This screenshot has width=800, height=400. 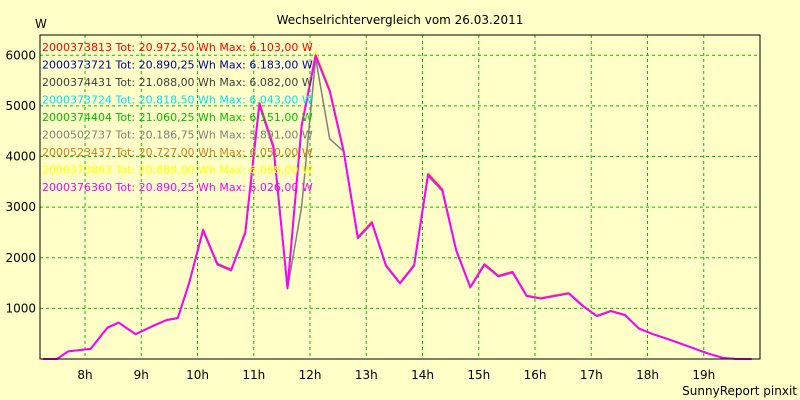 I want to click on x-tick-label-5: 13h, so click(x=366, y=375).